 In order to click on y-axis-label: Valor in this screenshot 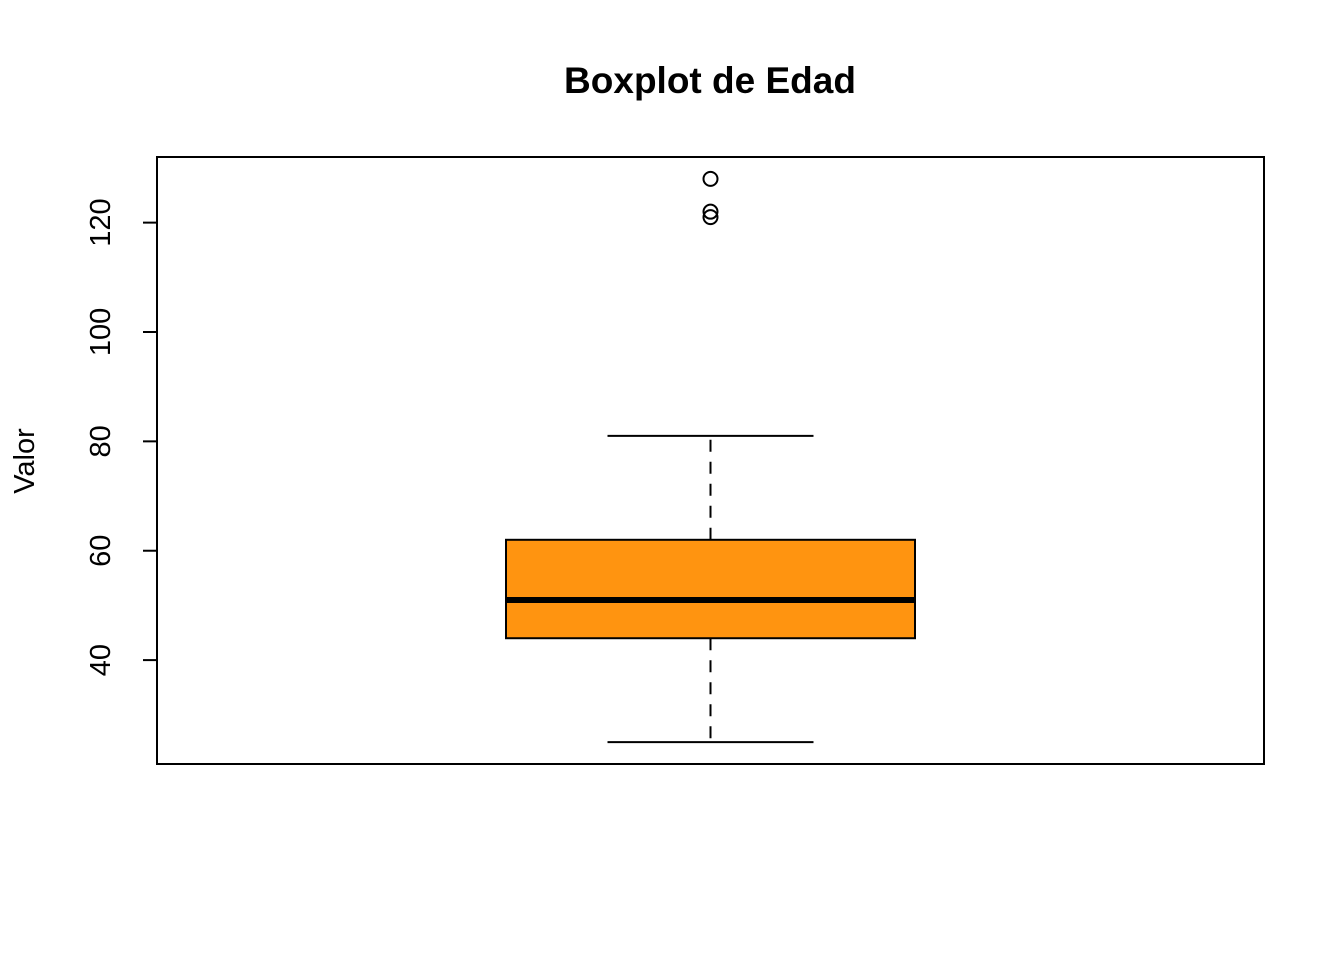, I will do `click(25, 461)`.